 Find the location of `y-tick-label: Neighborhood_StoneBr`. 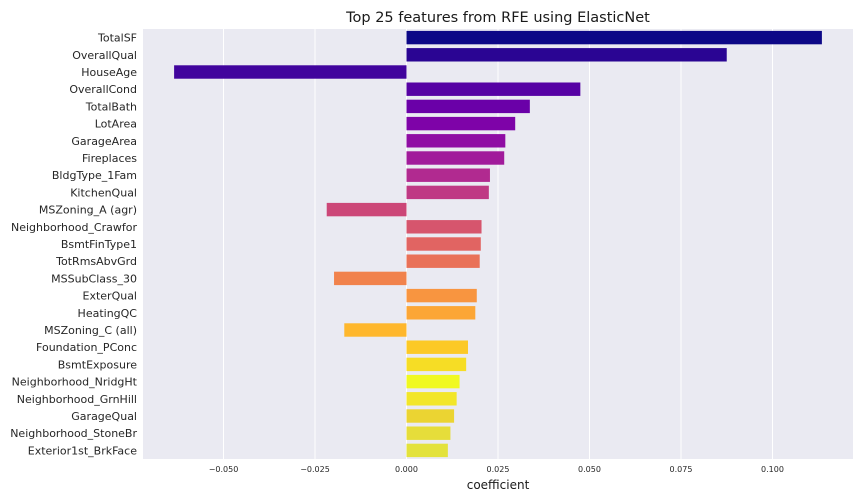

y-tick-label: Neighborhood_StoneBr is located at coordinates (73, 433).